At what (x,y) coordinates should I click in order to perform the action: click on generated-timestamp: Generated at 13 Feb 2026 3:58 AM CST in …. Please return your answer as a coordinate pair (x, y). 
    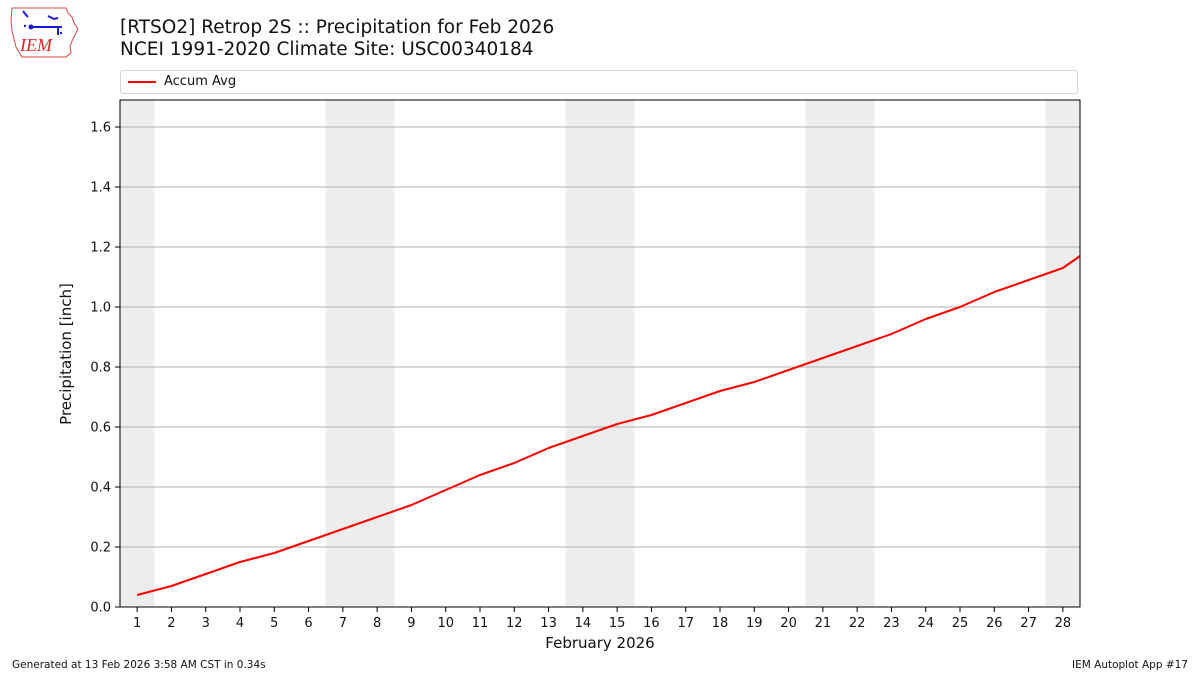
    Looking at the image, I should click on (139, 665).